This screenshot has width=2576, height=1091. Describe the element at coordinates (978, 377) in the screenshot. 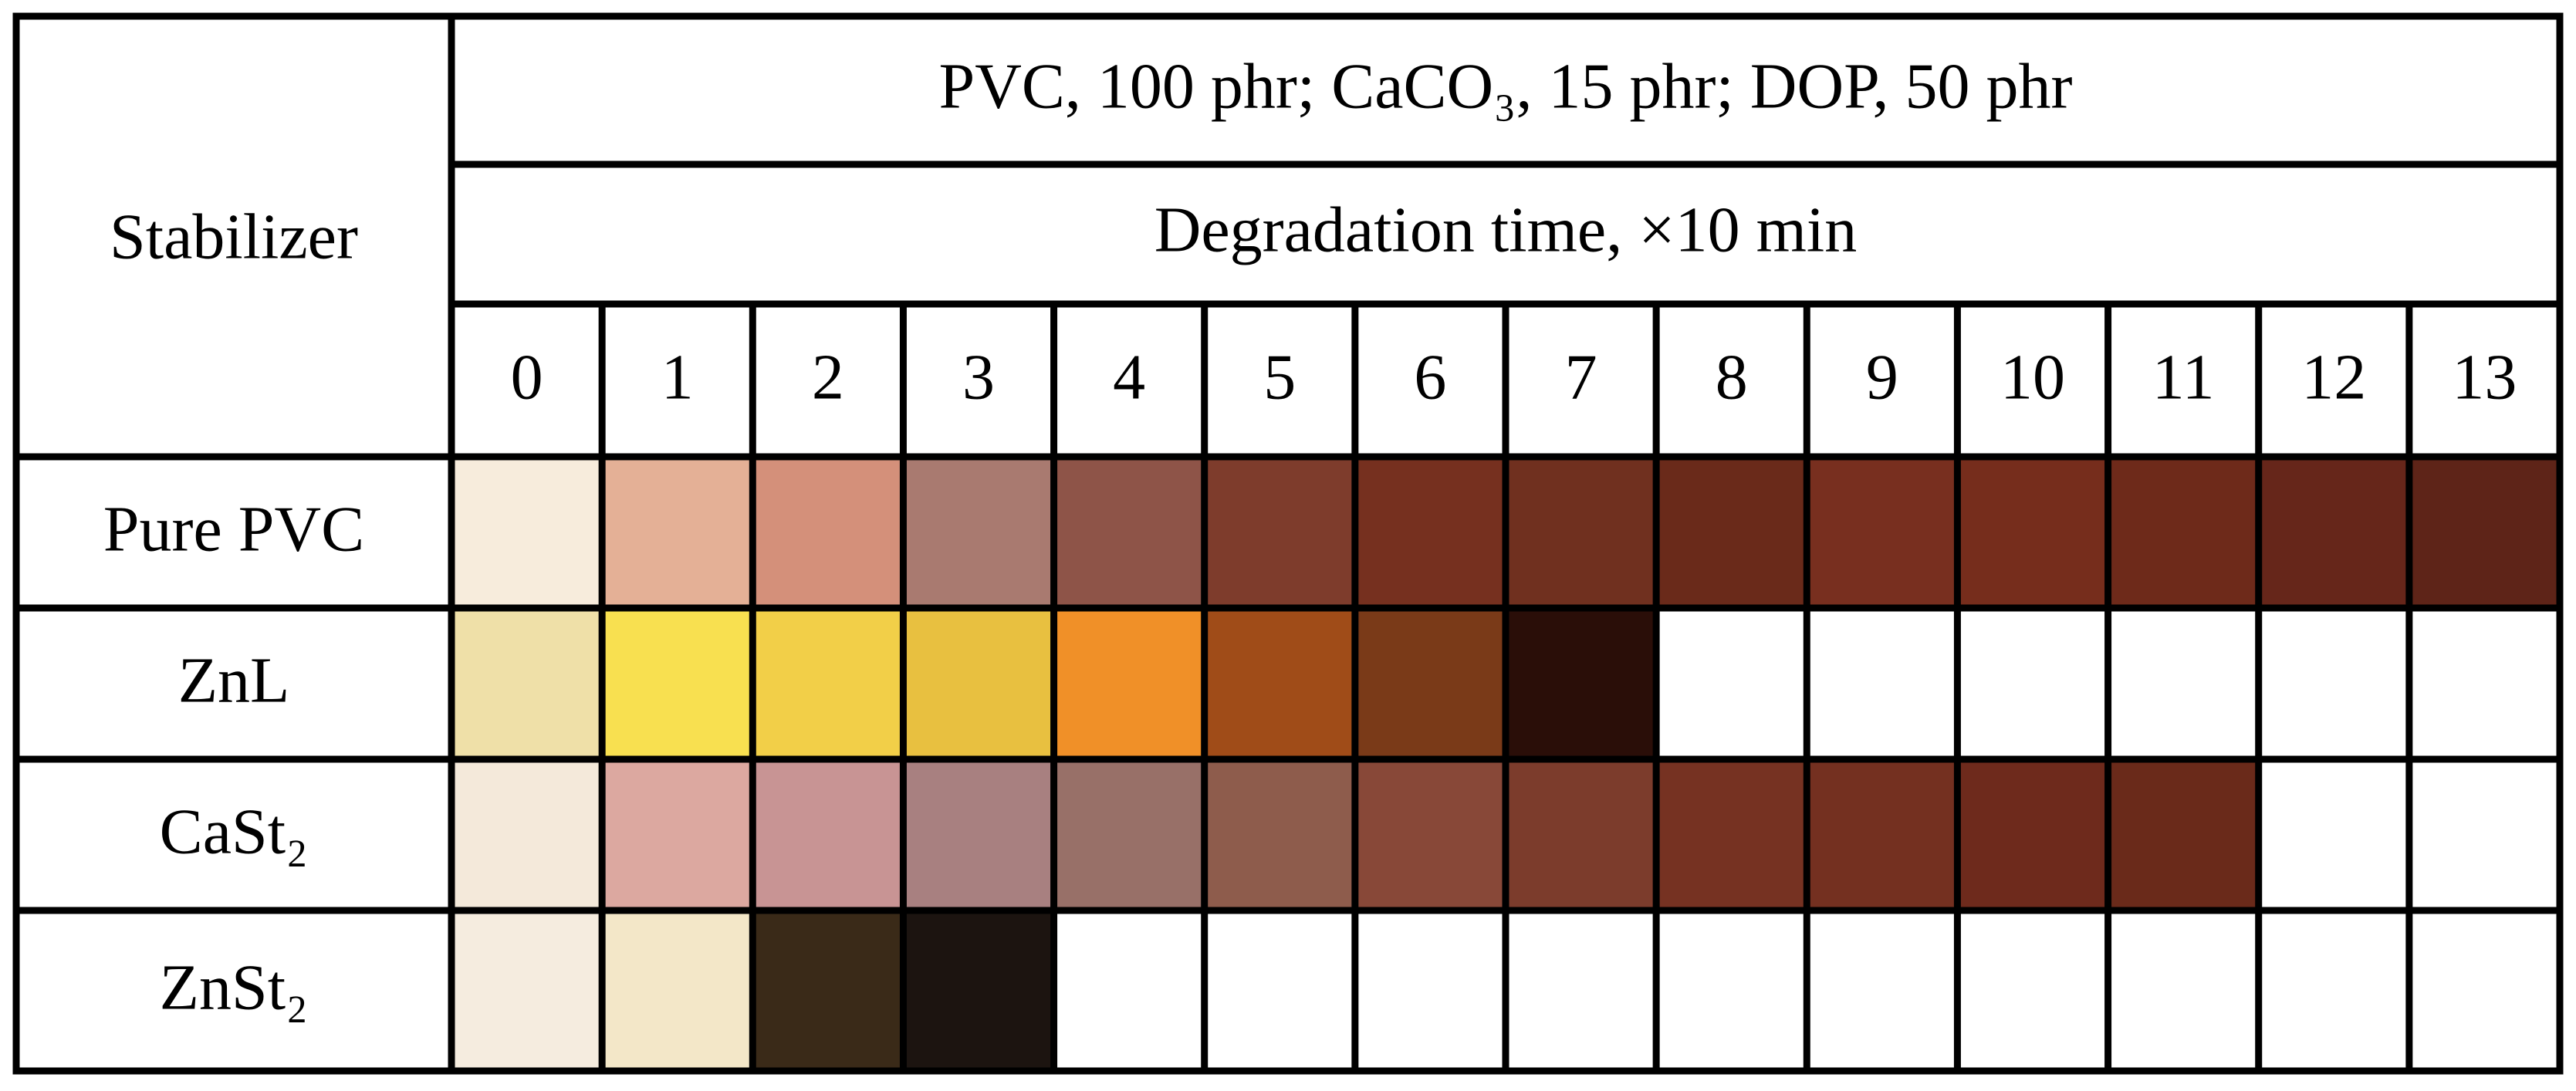

I see `time-label: 3` at that location.